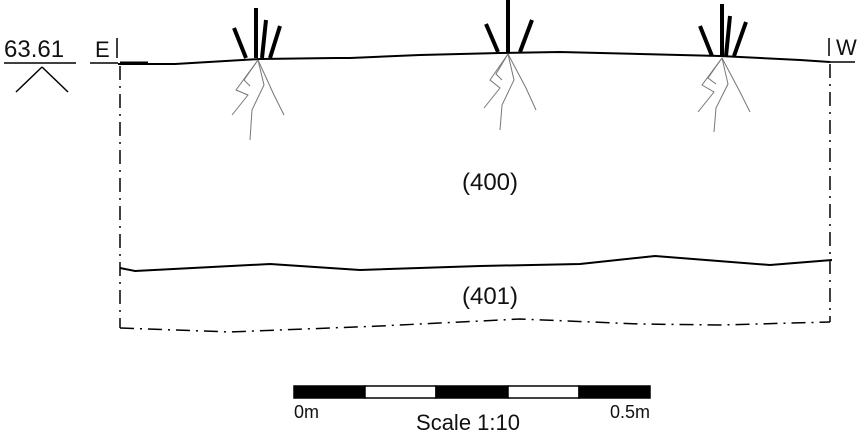 The image size is (862, 438). What do you see at coordinates (630, 412) in the screenshot?
I see `scale-end: 0.5m` at bounding box center [630, 412].